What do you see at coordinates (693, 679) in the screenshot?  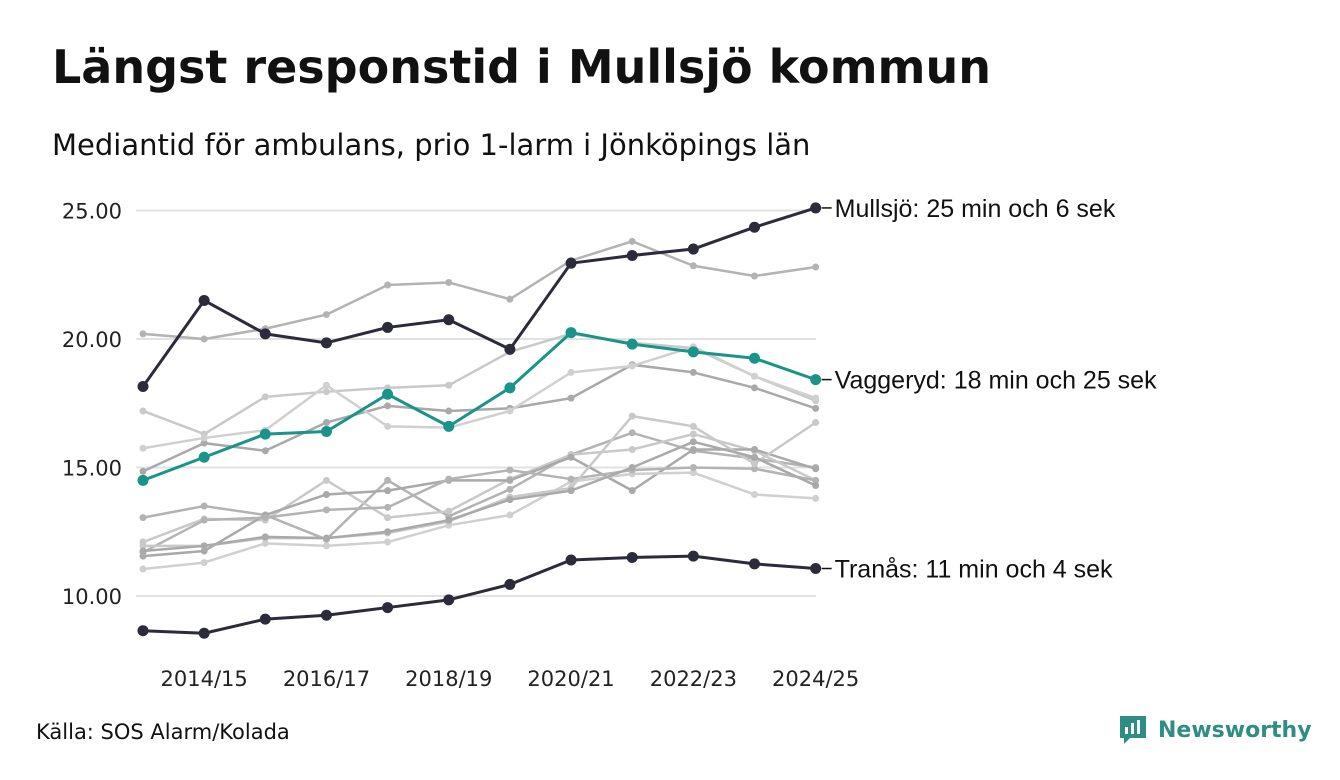 I see `x-tick-label: 2022/23` at bounding box center [693, 679].